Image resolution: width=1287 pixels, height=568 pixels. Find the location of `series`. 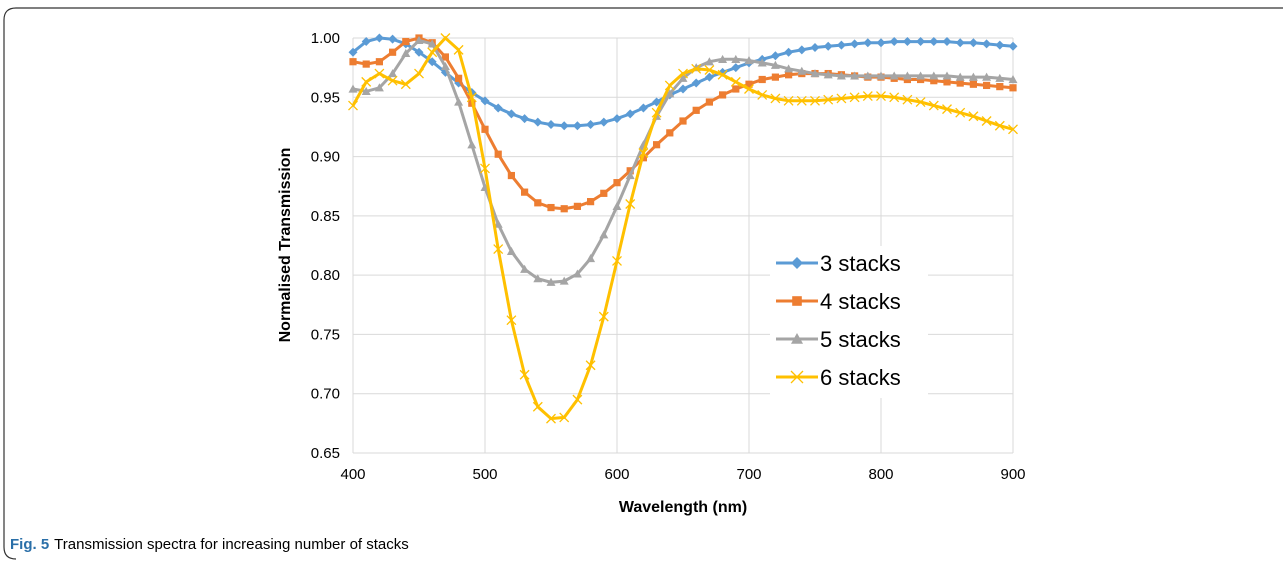

series is located at coordinates (683, 82).